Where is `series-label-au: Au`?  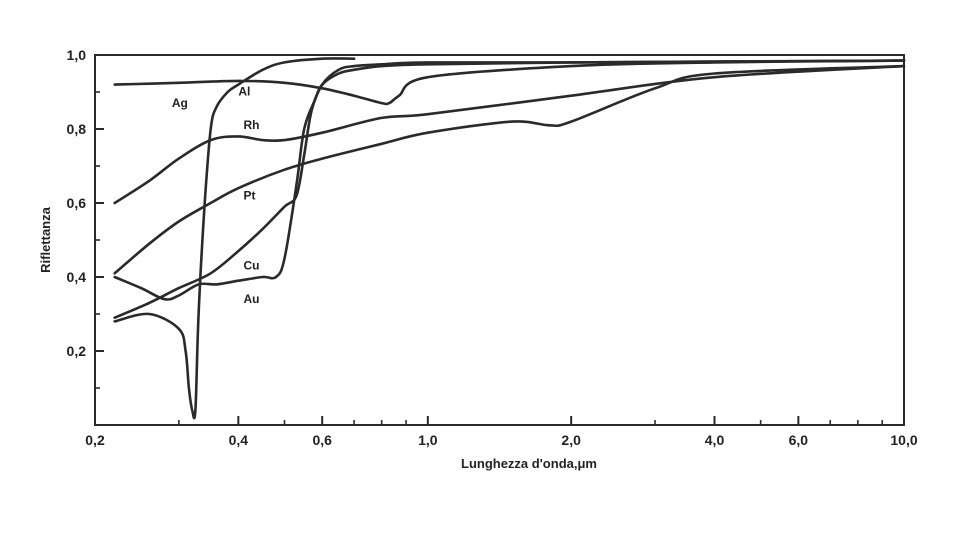
series-label-au: Au is located at coordinates (251, 299).